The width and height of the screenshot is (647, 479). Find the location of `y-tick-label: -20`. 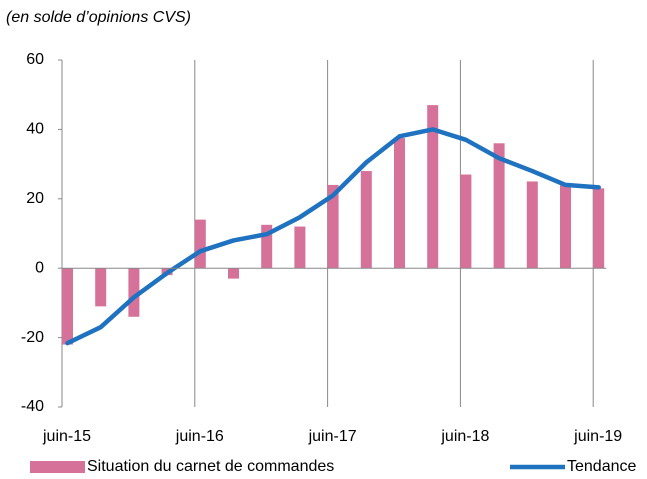

y-tick-label: -20 is located at coordinates (32, 337).